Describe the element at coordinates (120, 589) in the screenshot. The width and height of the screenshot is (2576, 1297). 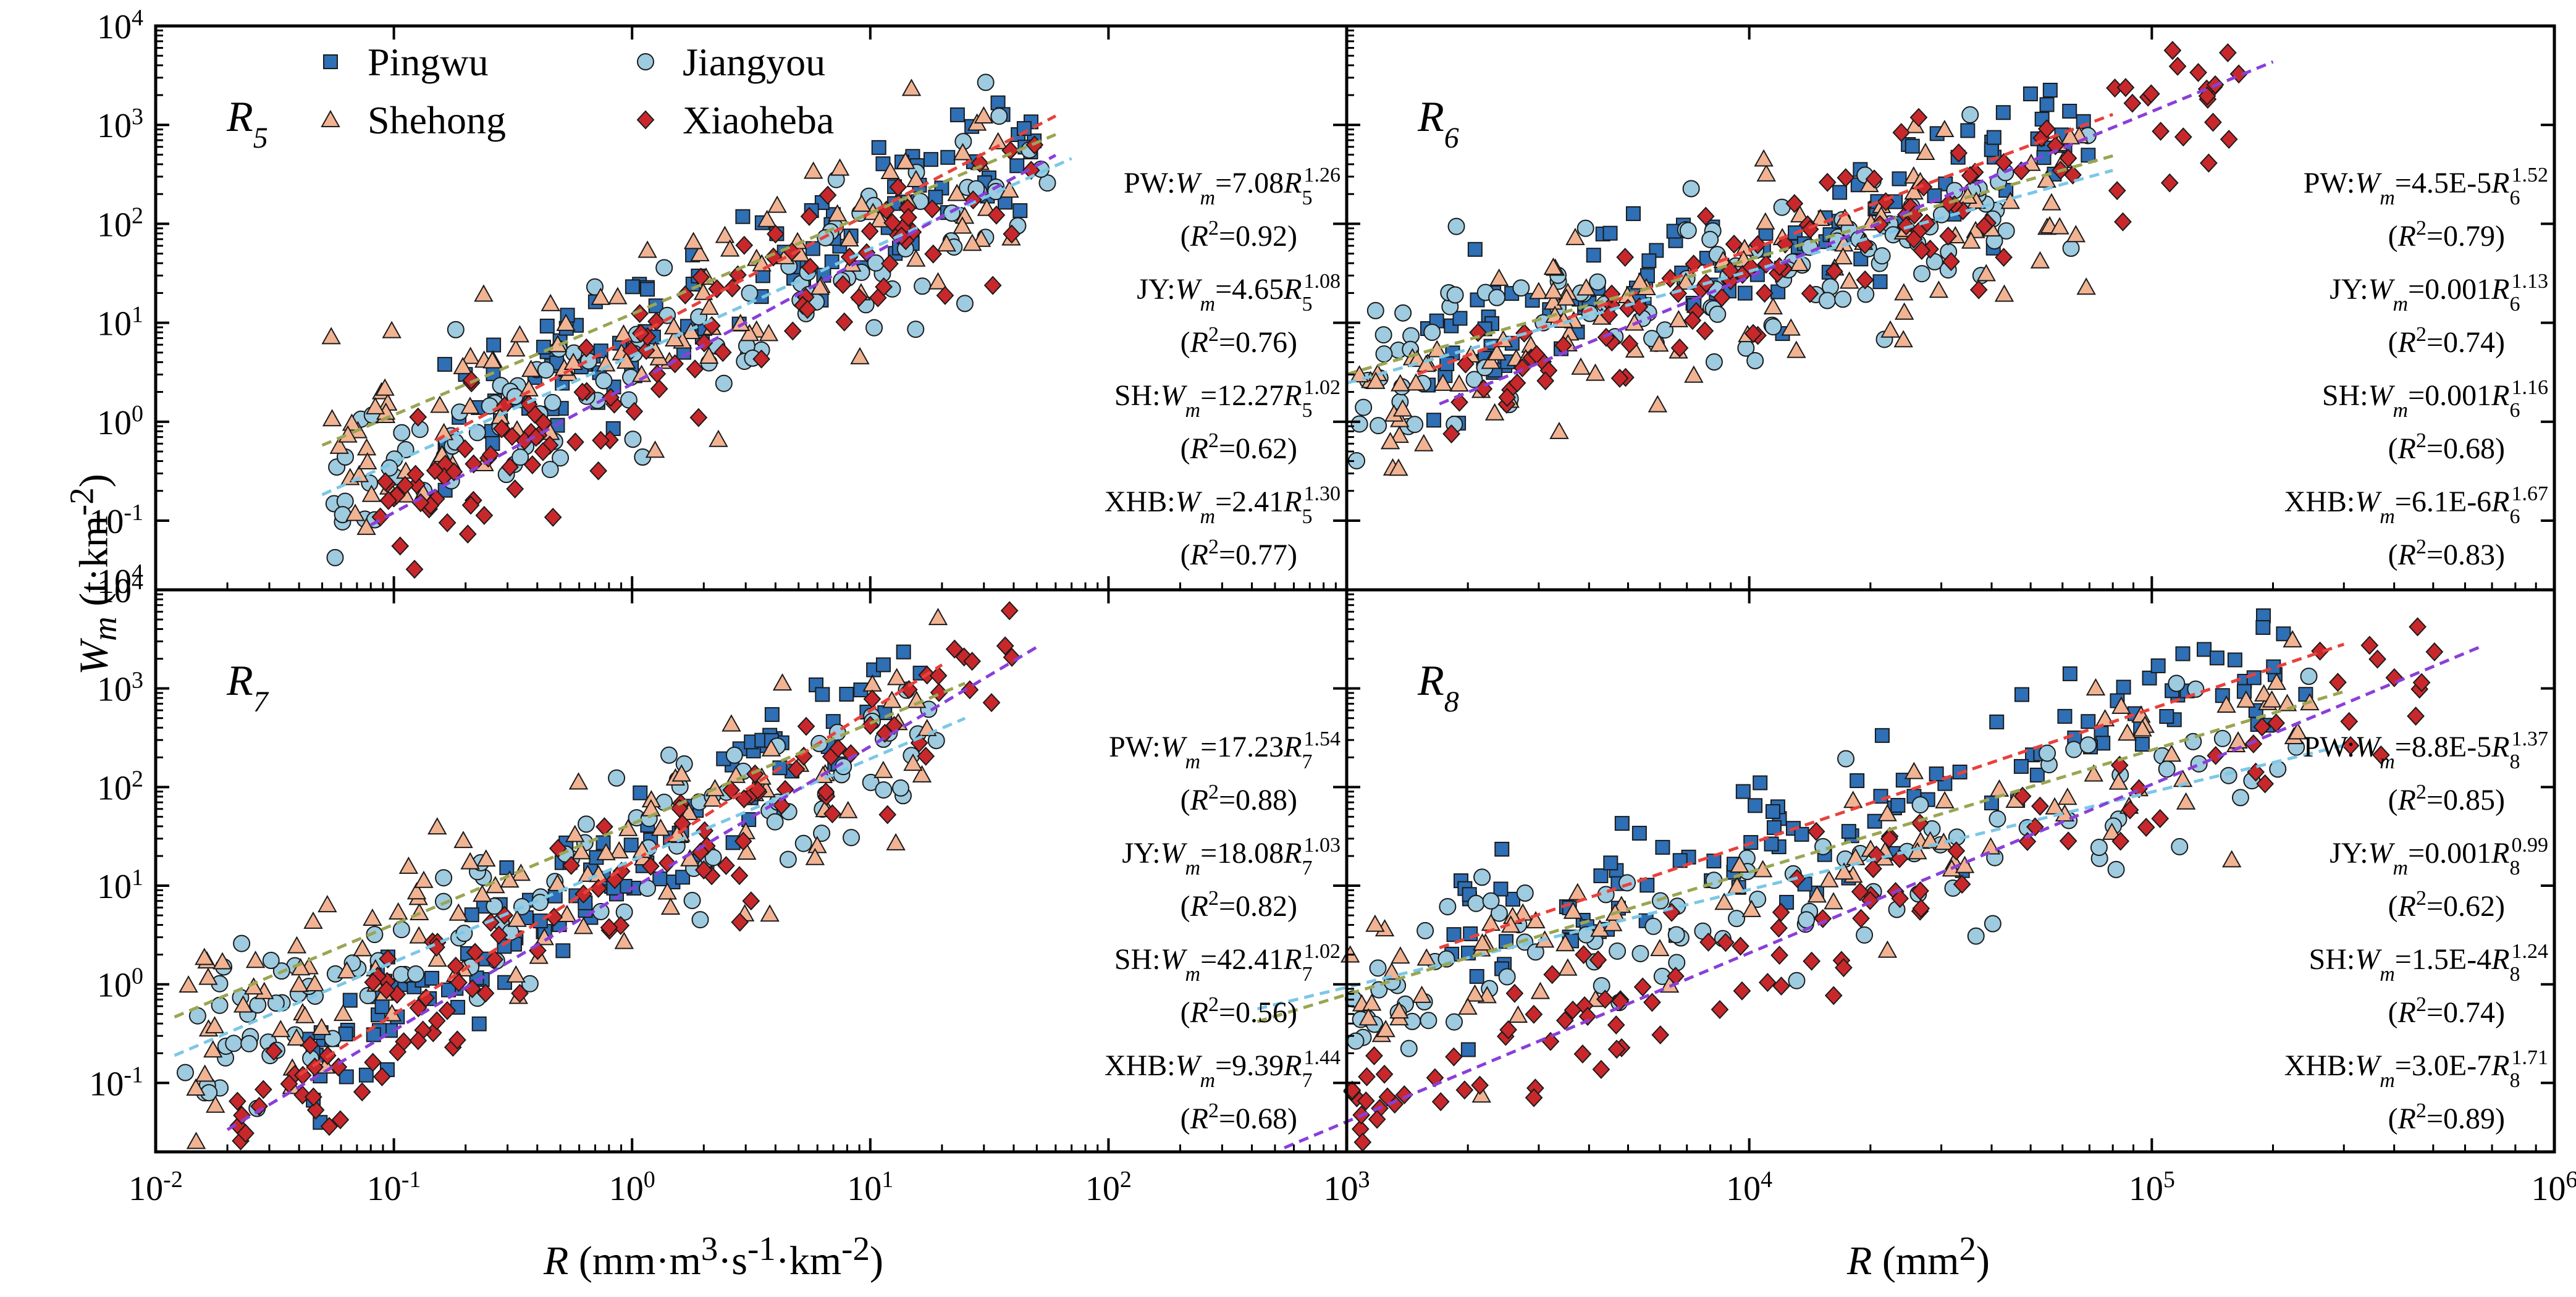
I see `y-tick-label: 104` at that location.